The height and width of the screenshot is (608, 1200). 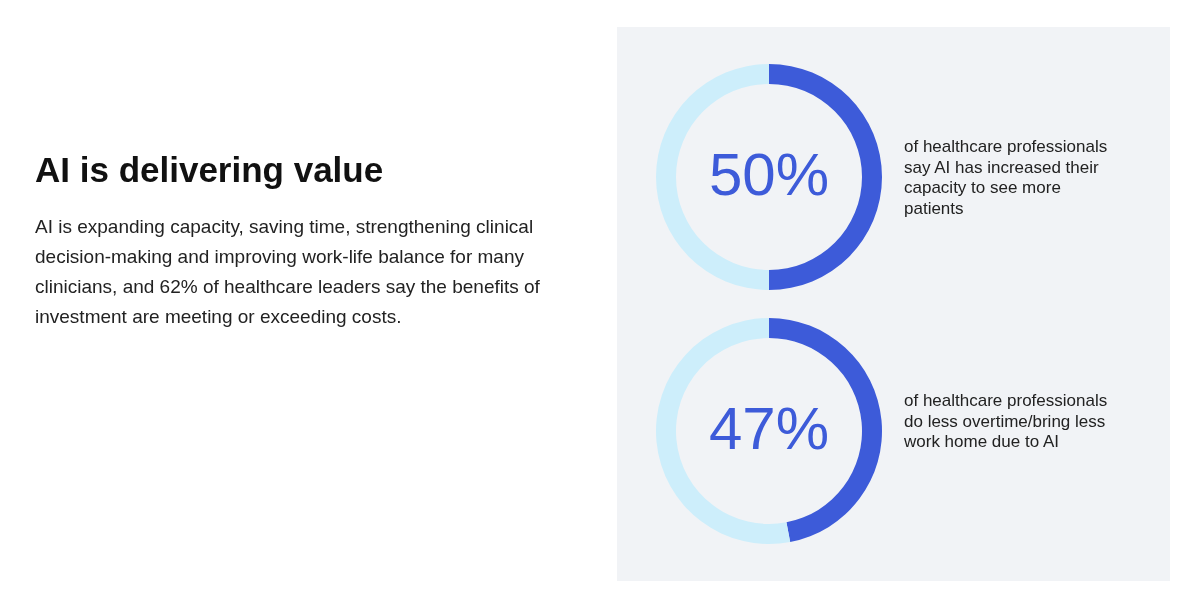 I want to click on text: of healthcare professionals say AI has increased their capacity to see more patients, so click(x=1006, y=178).